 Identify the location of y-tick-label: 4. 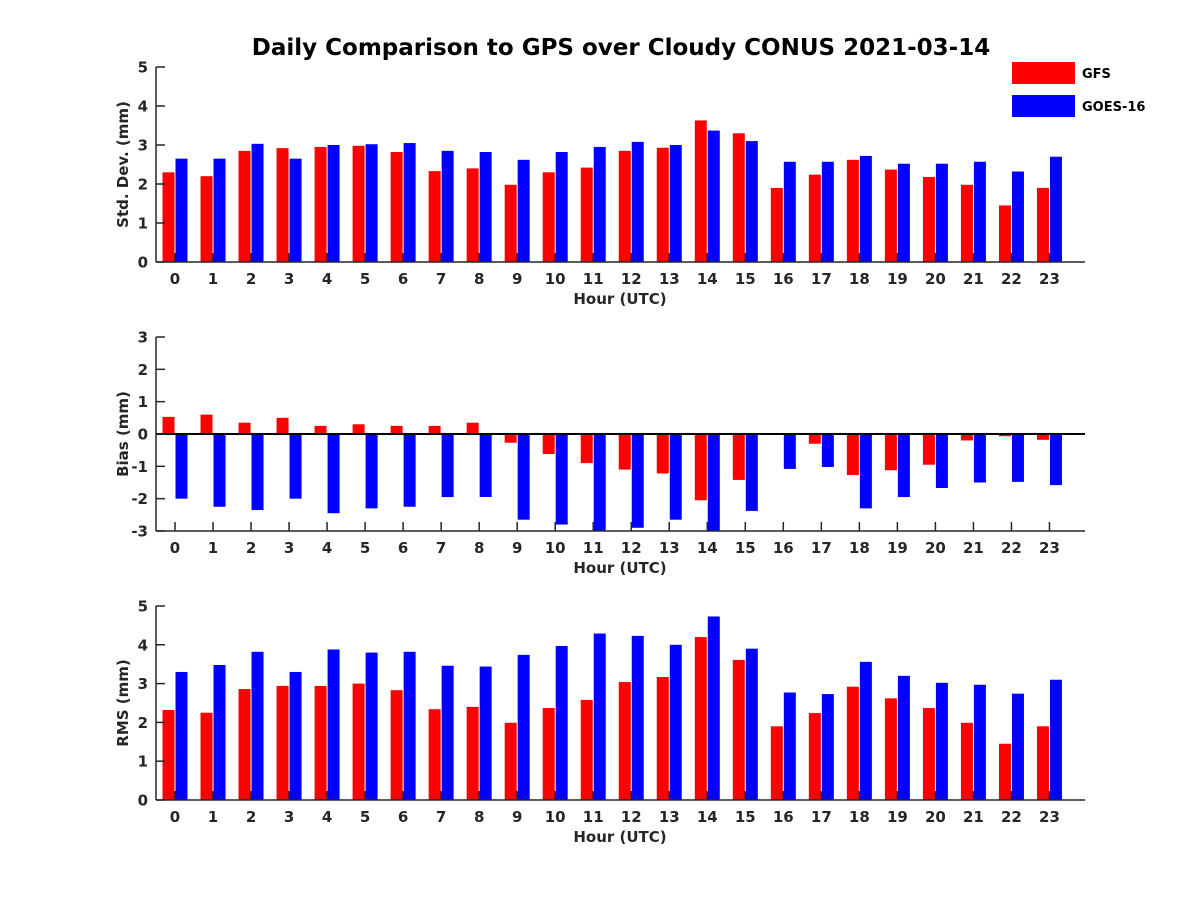
(143, 107).